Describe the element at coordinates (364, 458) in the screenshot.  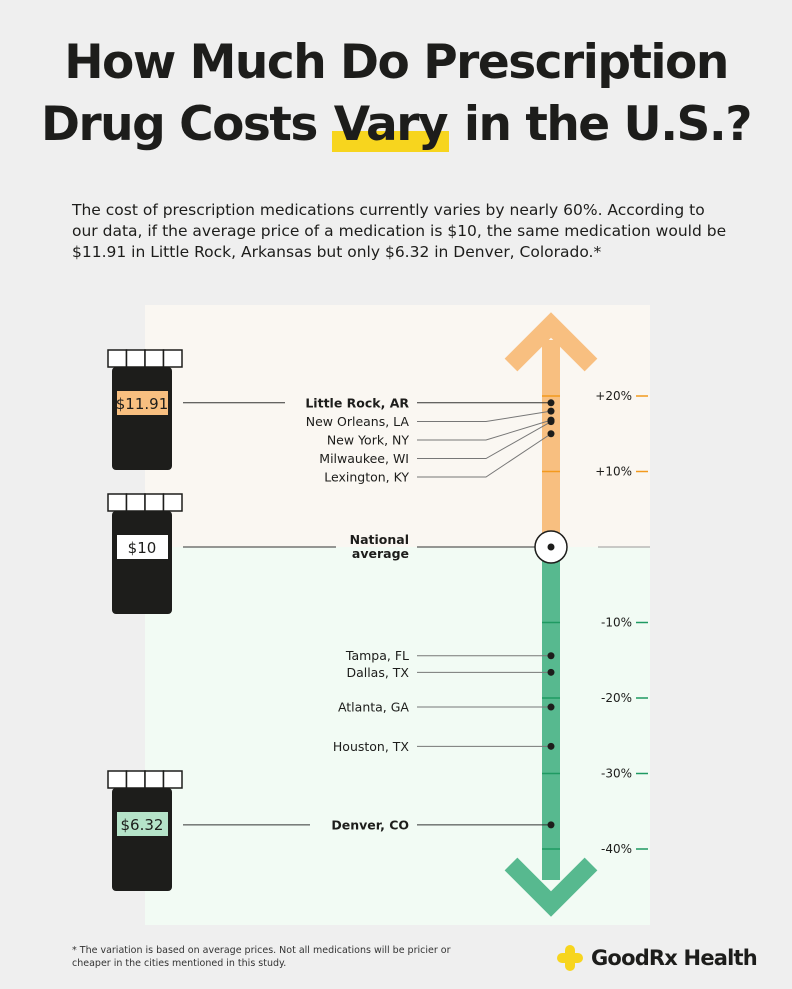
I see `city-label: Milwaukee, WI` at that location.